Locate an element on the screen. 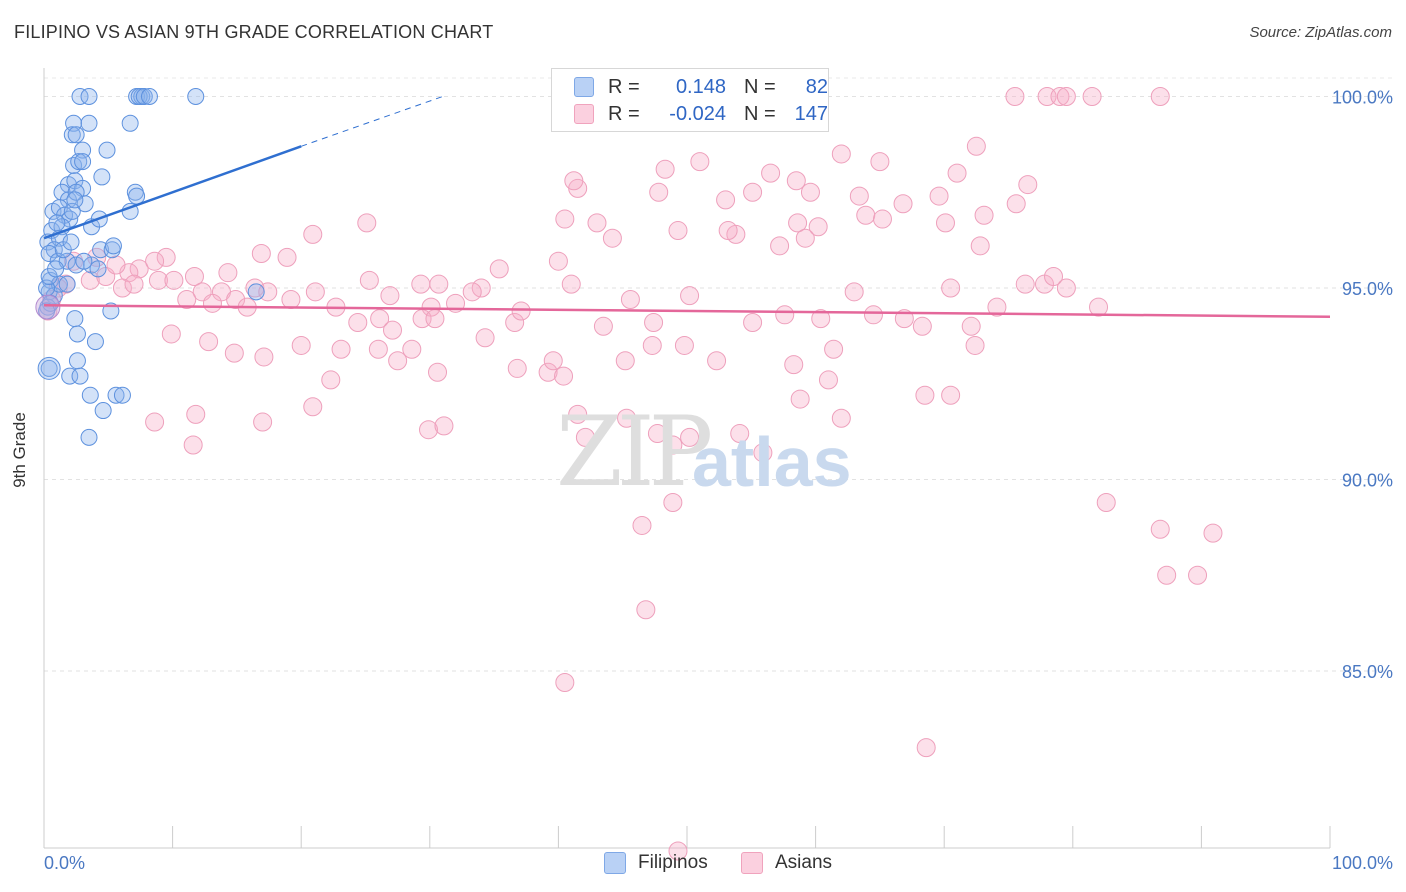  legend-label-filipinos: Filipinos is located at coordinates (673, 862).